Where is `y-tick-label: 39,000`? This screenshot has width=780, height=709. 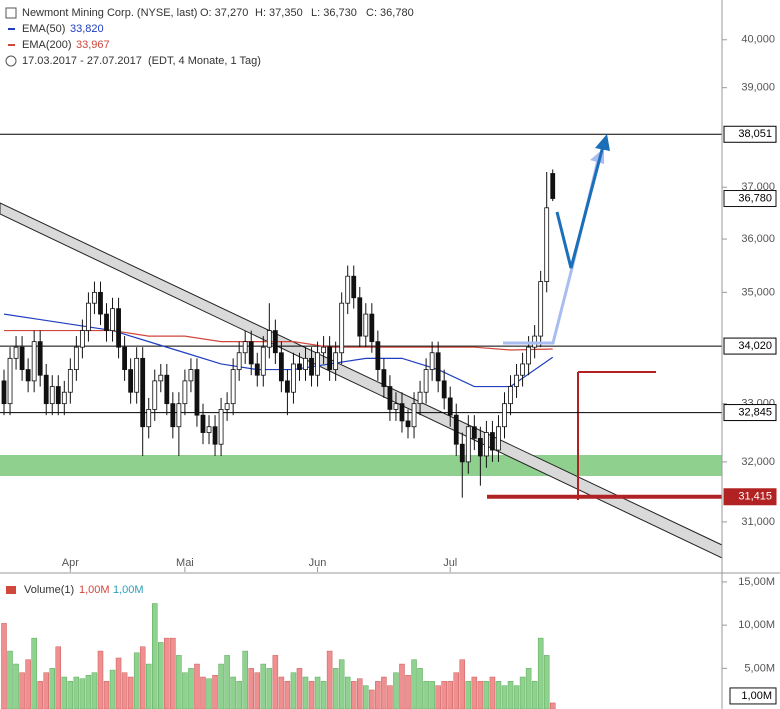 y-tick-label: 39,000 is located at coordinates (758, 88).